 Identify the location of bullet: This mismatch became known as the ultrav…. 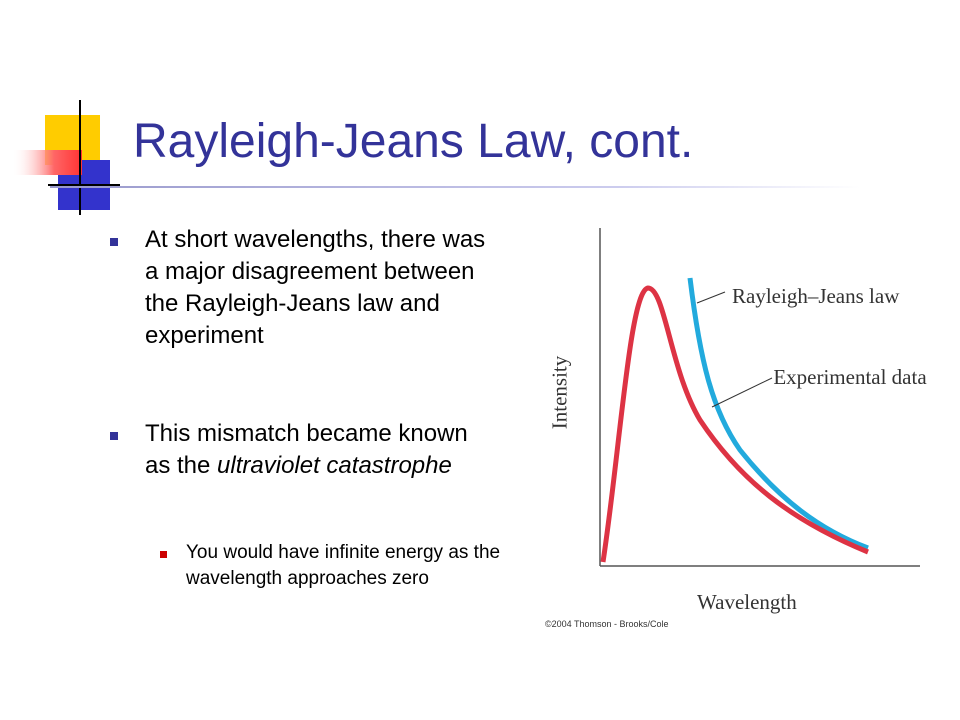
(317, 450).